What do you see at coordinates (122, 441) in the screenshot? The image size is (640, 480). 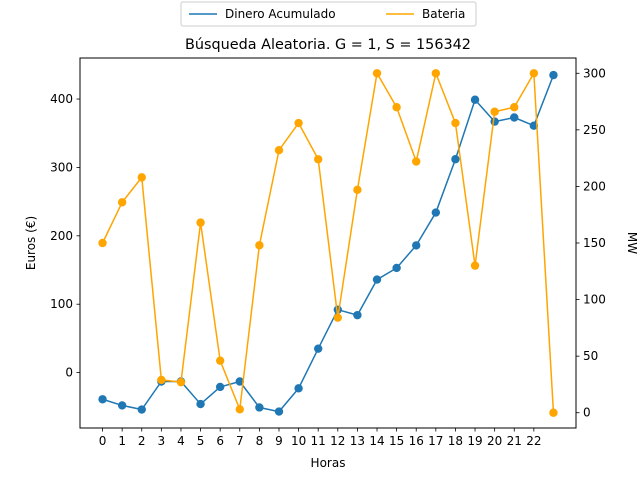 I see `x-tick-label: 1` at bounding box center [122, 441].